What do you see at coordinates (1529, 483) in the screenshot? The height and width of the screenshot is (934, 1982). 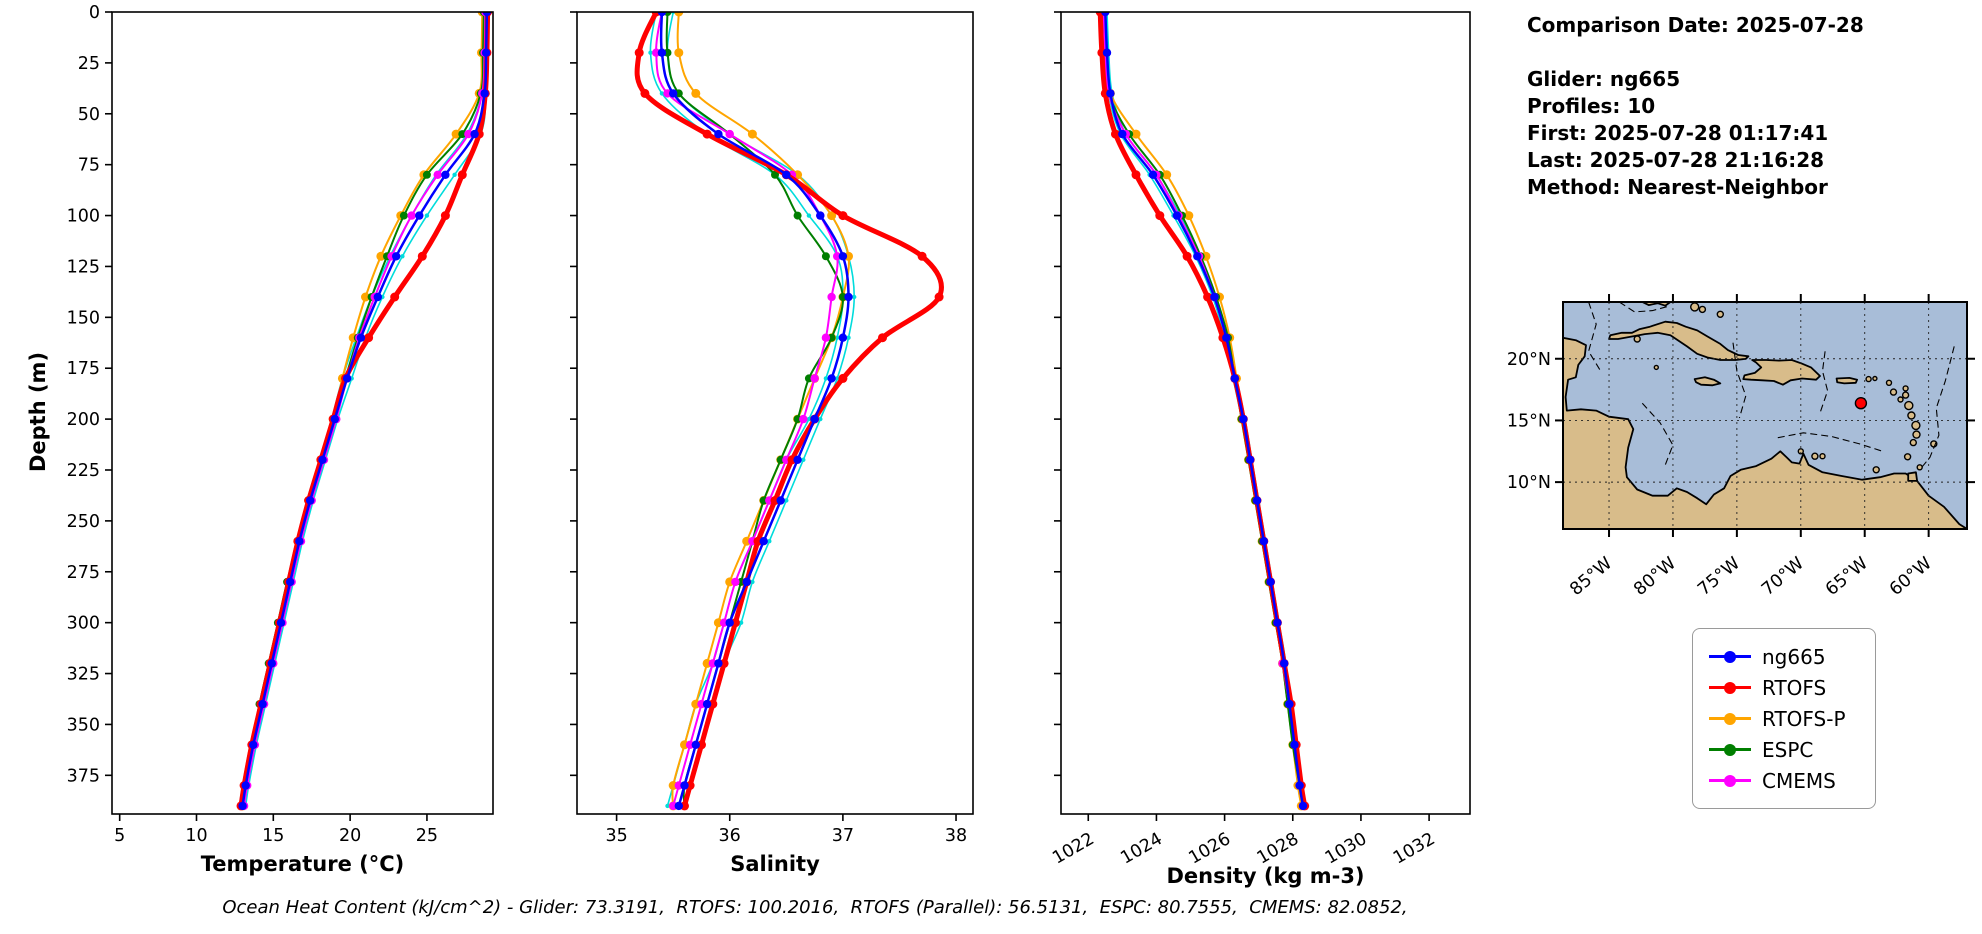 I see `map-lat-tick-label: 10°N` at bounding box center [1529, 483].